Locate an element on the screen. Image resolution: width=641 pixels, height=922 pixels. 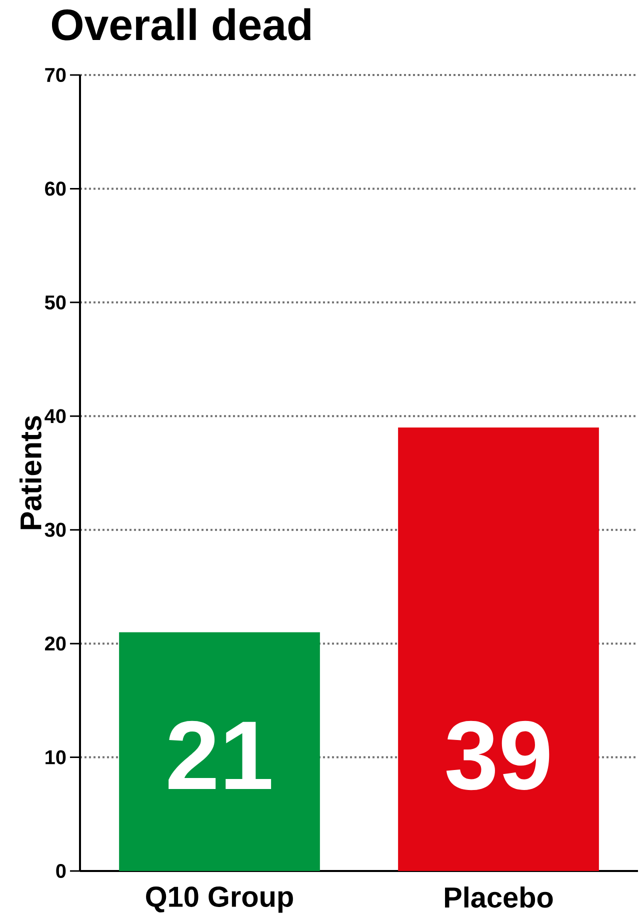
data-label: 21 is located at coordinates (219, 754).